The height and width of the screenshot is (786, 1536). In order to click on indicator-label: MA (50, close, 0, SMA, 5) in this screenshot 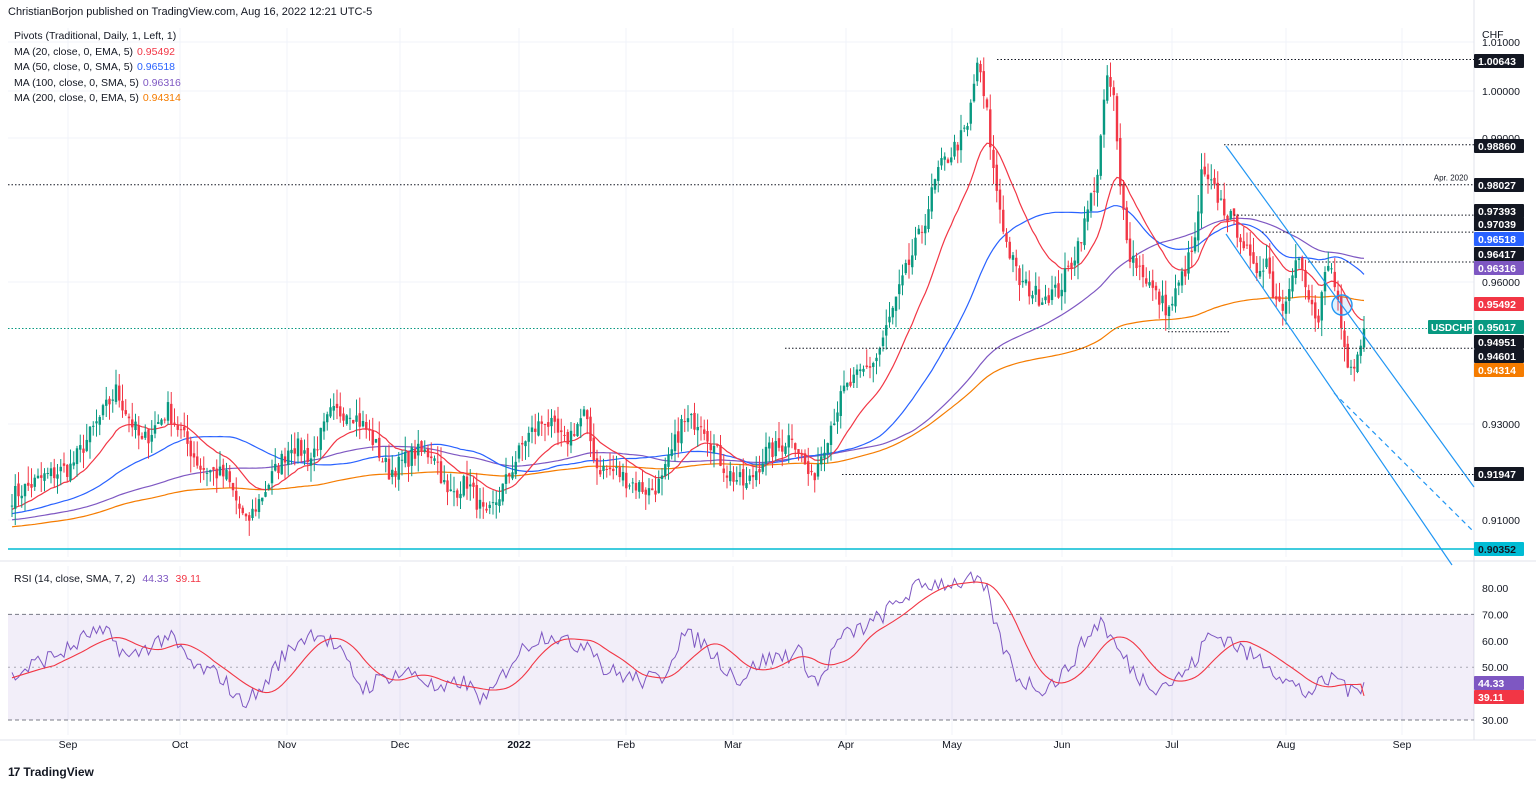, I will do `click(74, 67)`.